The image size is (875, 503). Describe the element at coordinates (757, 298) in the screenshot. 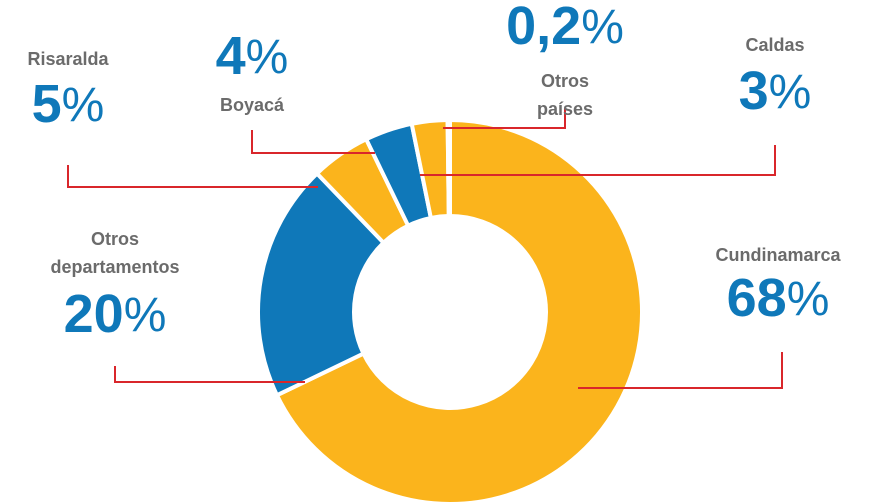

I see `value-number: 68` at that location.